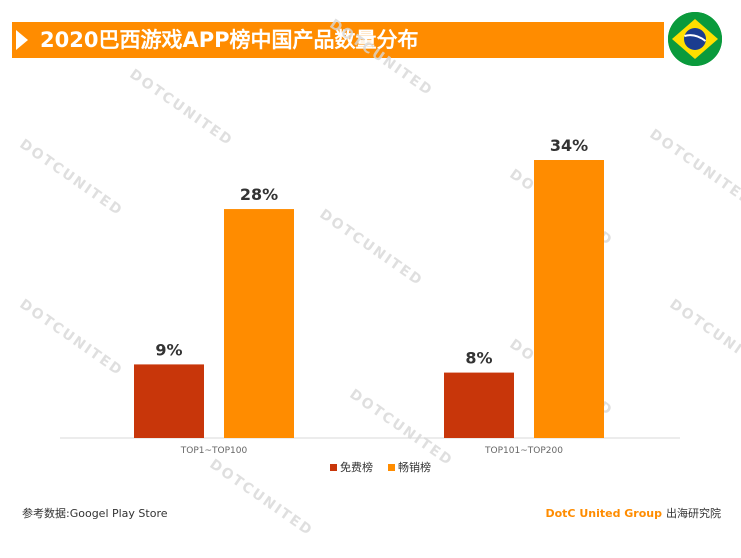 The height and width of the screenshot is (558, 741). Describe the element at coordinates (693, 513) in the screenshot. I see `brand-subtitle: 出海研究院` at that location.